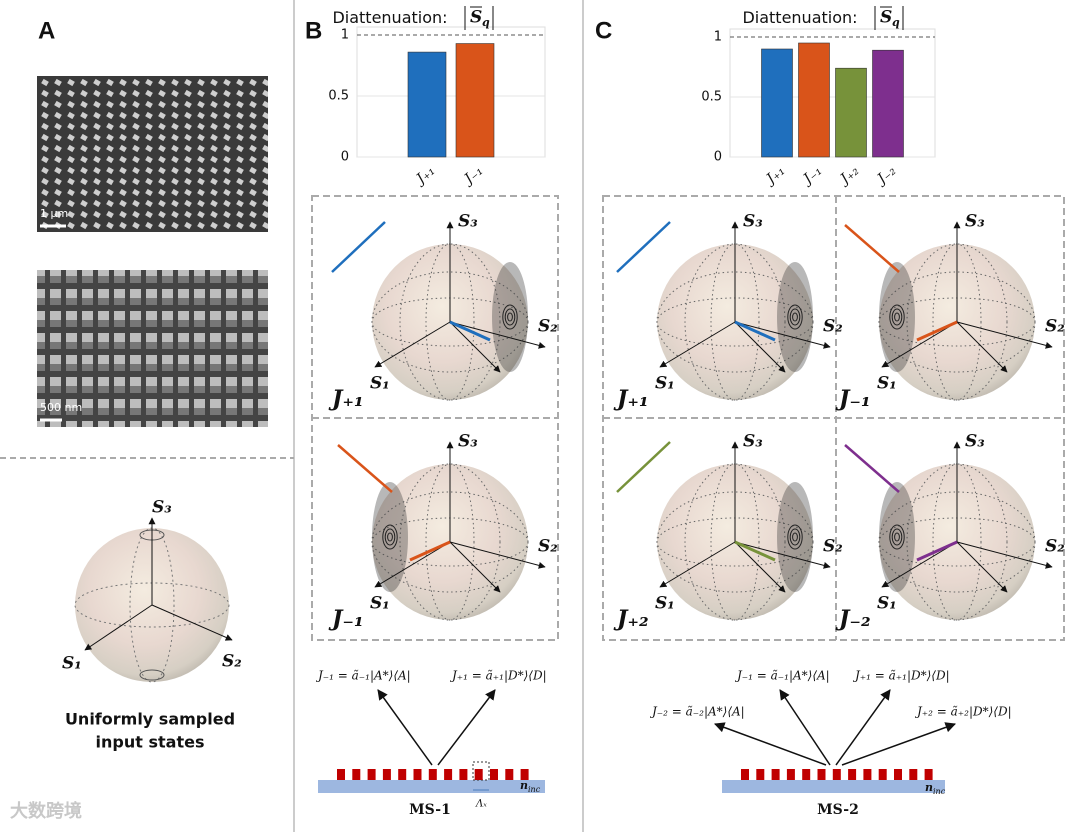 The width and height of the screenshot is (1080, 832). What do you see at coordinates (853, 619) in the screenshot?
I see `sphere-label: J₋₂` at bounding box center [853, 619].